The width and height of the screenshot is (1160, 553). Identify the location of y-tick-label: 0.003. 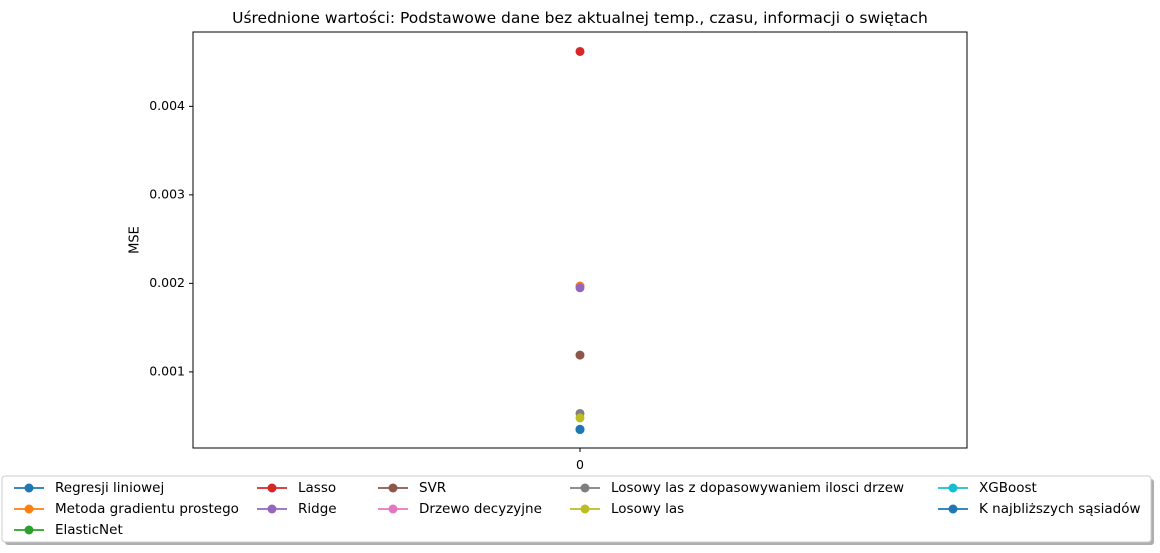
(167, 193).